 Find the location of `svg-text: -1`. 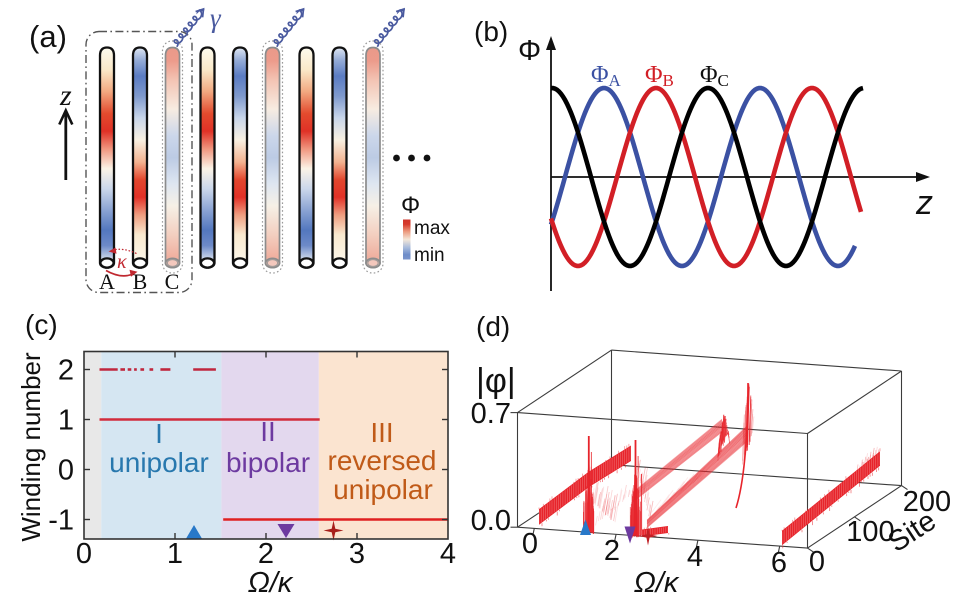

svg-text: -1 is located at coordinates (61, 521).